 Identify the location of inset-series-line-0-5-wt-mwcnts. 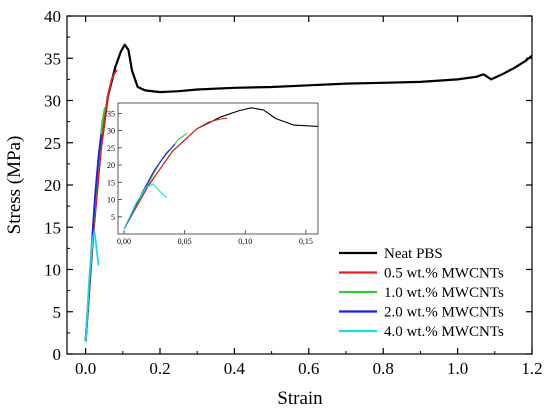
(175, 173).